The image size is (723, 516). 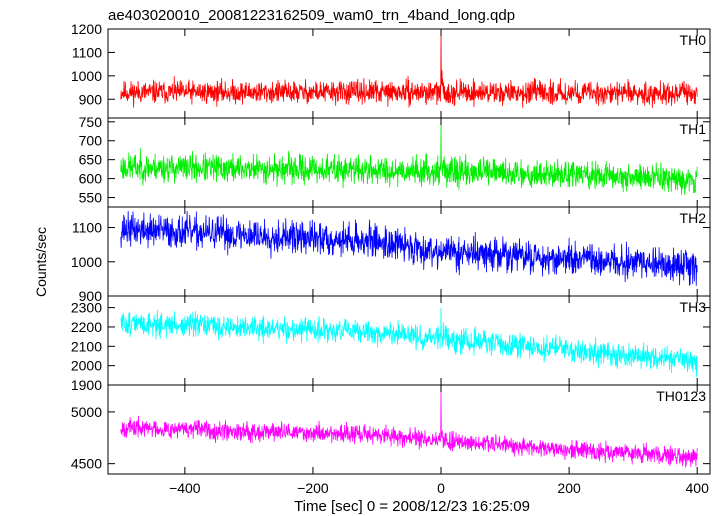 I want to click on series-line-th0123, so click(x=409, y=429).